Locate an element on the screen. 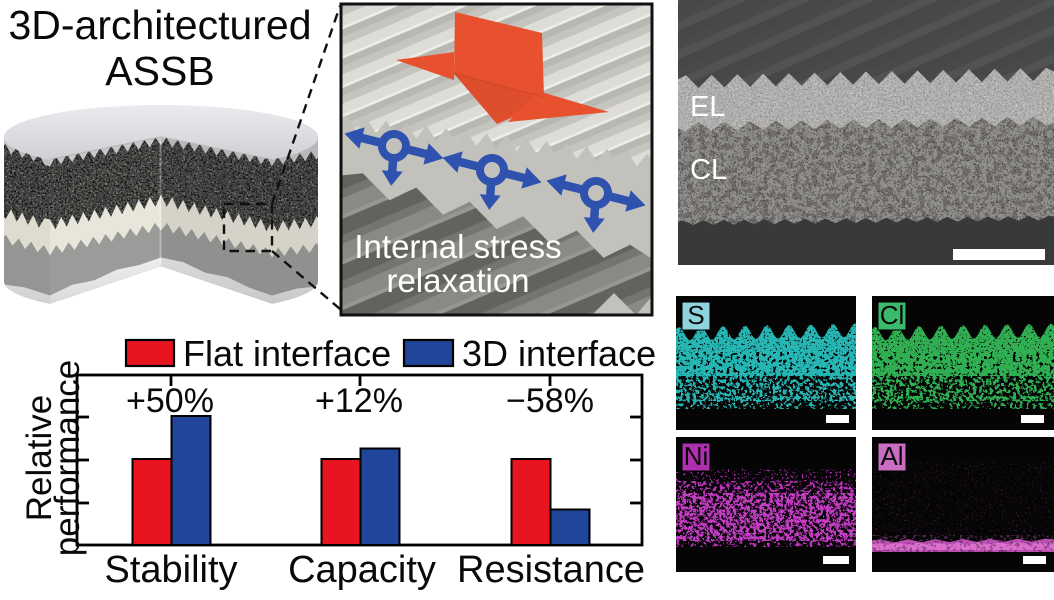 This screenshot has width=1054, height=600. svg-text: performance is located at coordinates (67, 458).